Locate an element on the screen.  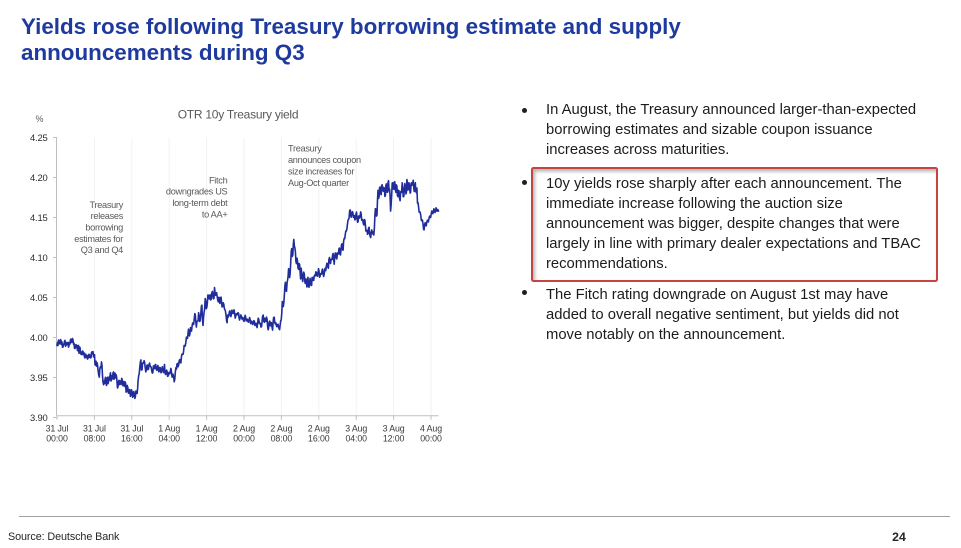
svg-text: borrowing is located at coordinates (104, 228).